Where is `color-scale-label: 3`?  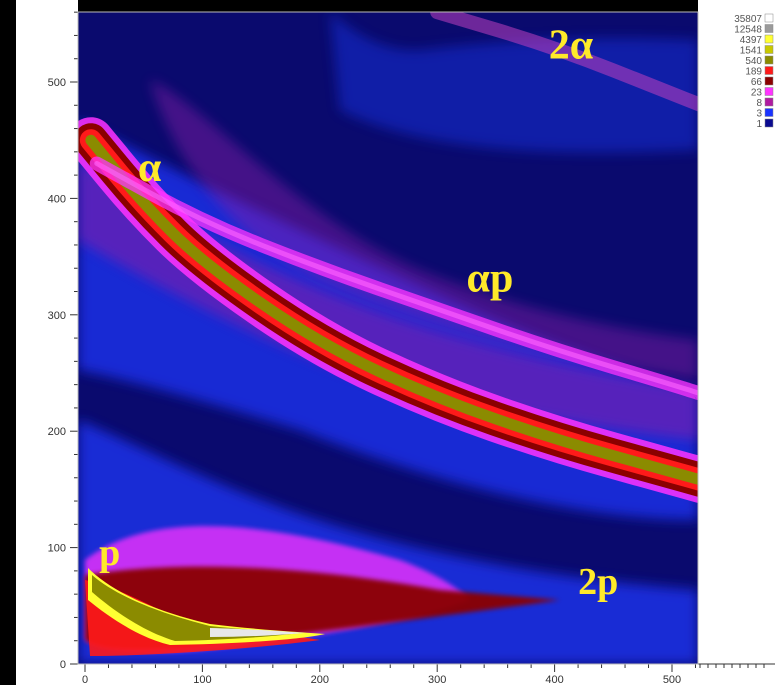
color-scale-label: 3 is located at coordinates (759, 114).